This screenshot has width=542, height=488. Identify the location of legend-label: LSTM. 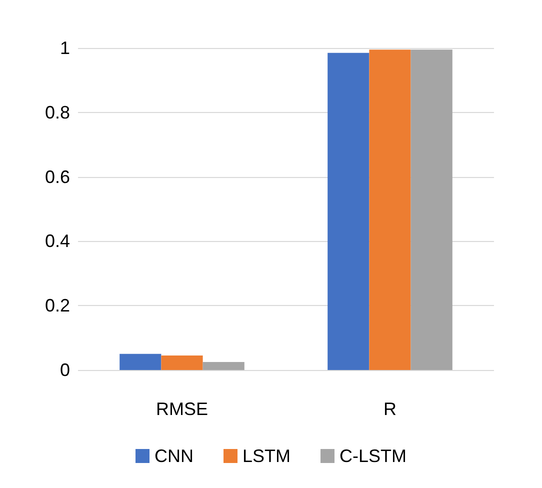
(266, 456).